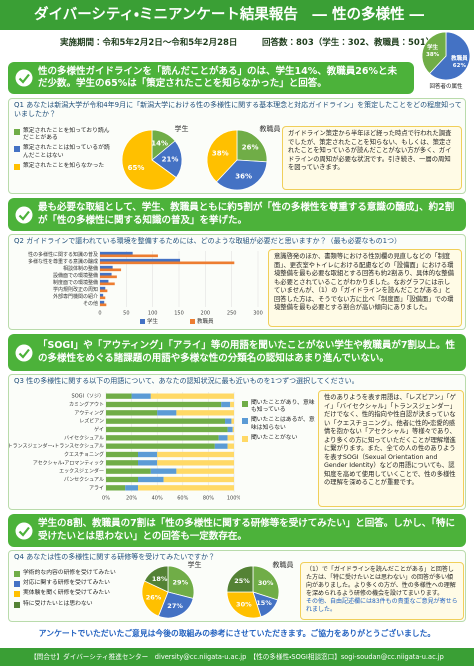 Image resolution: width=474 pixels, height=670 pixels. Describe the element at coordinates (233, 499) in the screenshot. I see `x-tick-label: 100%` at that location.